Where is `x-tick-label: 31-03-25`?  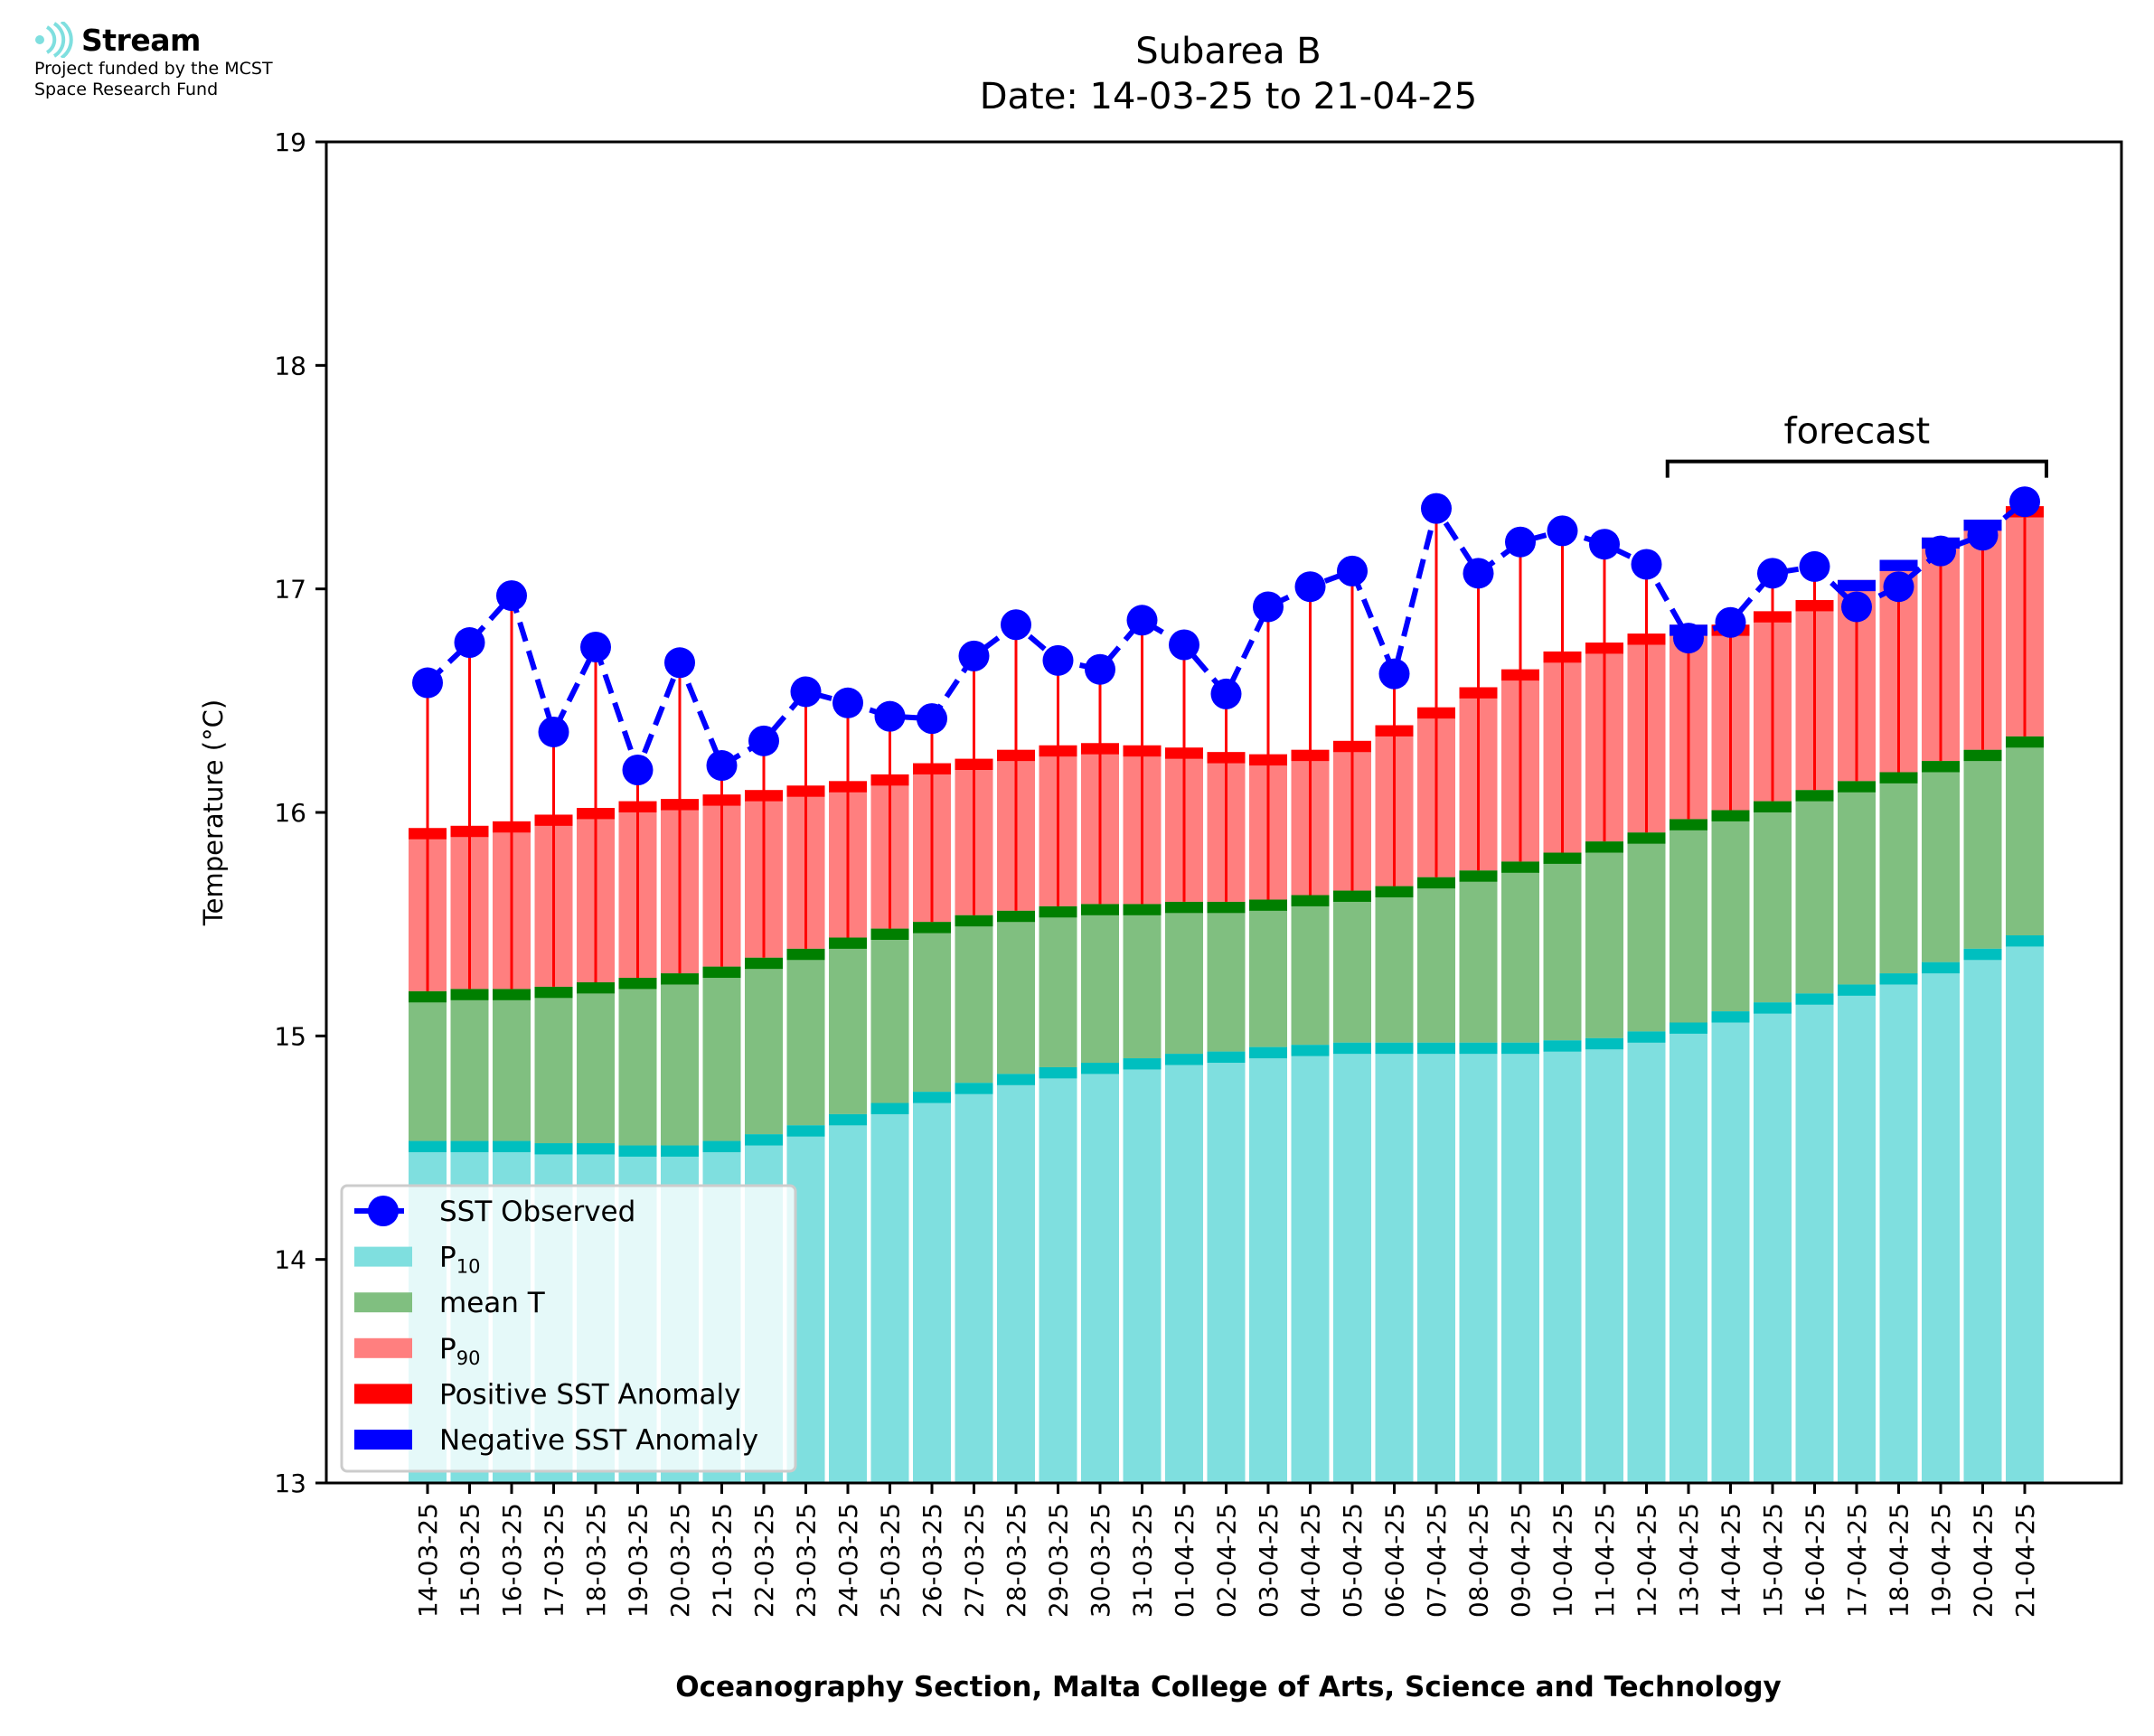 x-tick-label: 31-03-25 is located at coordinates (1143, 1560).